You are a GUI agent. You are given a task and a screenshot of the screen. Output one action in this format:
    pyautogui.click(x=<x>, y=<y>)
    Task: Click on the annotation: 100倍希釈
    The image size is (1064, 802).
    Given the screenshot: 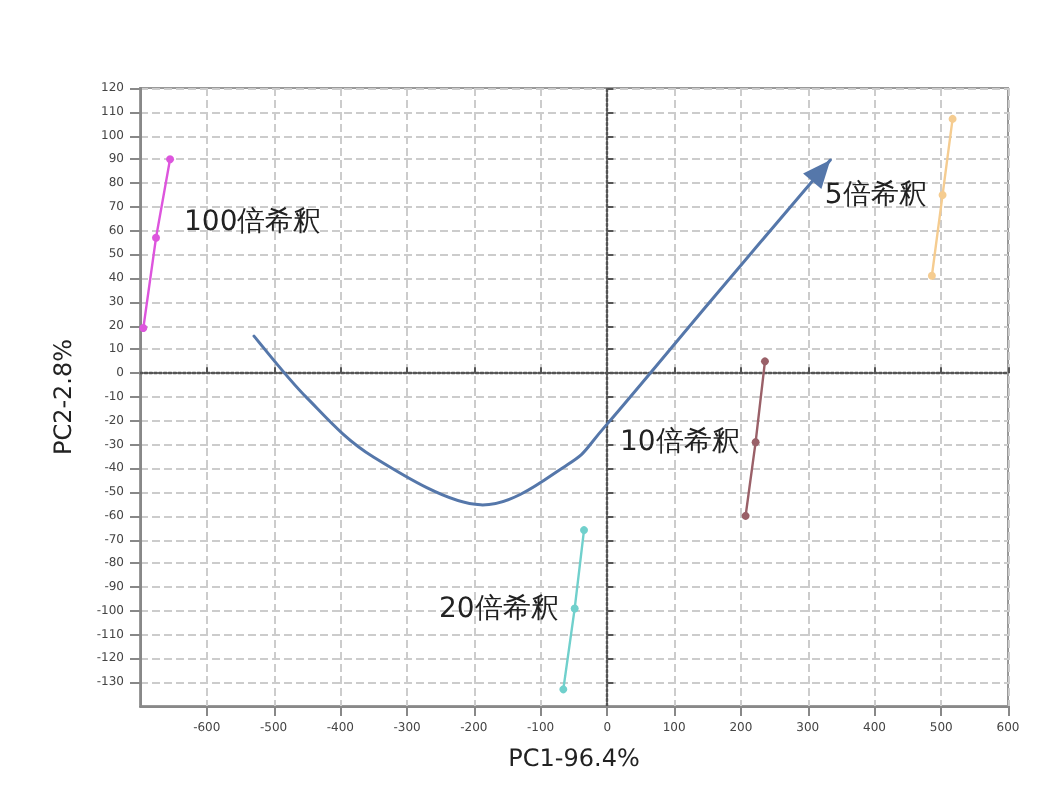 What is the action you would take?
    pyautogui.click(x=253, y=221)
    